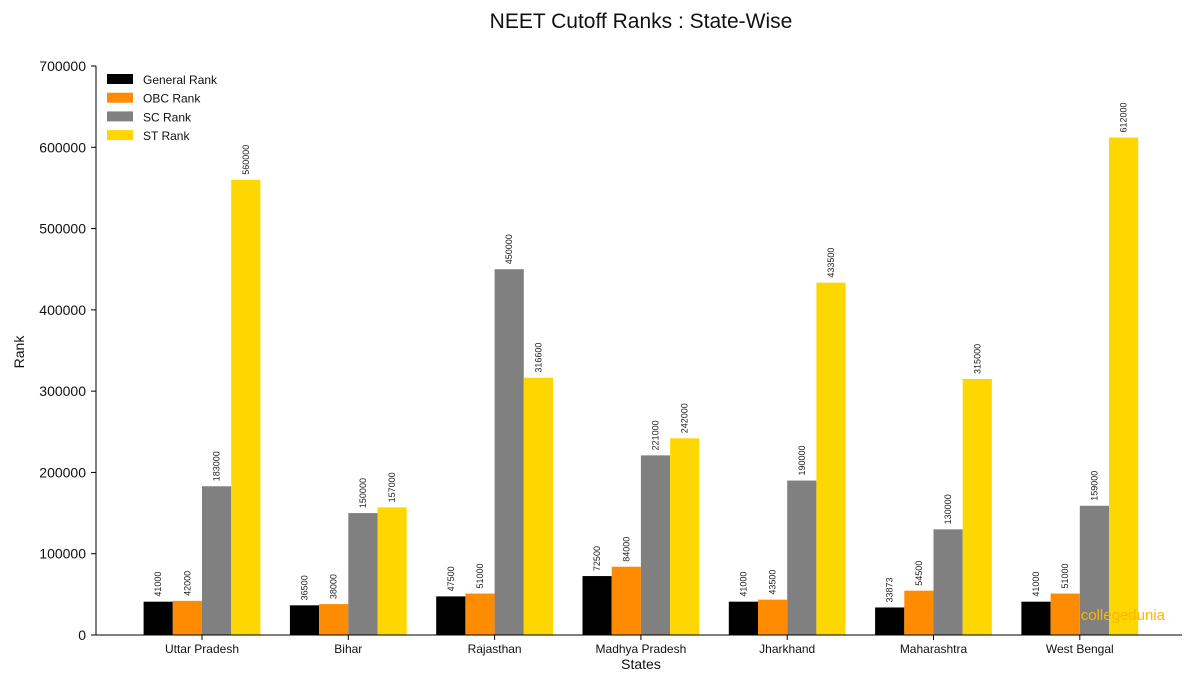 This screenshot has width=1200, height=686. What do you see at coordinates (187, 583) in the screenshot?
I see `data-label: 42000` at bounding box center [187, 583].